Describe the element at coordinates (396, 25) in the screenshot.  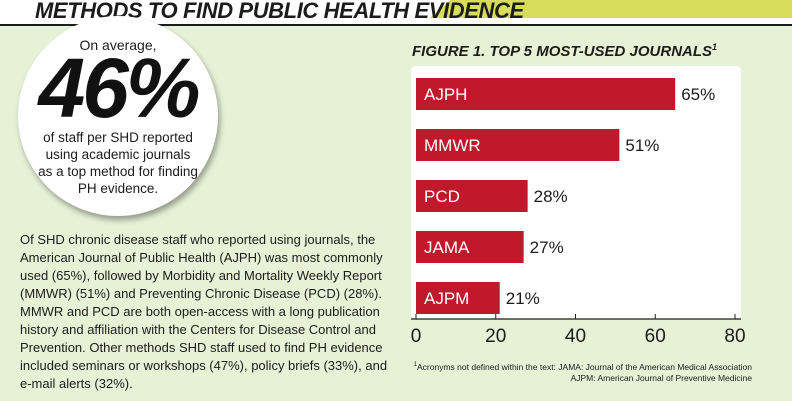
I see `header-rule` at that location.